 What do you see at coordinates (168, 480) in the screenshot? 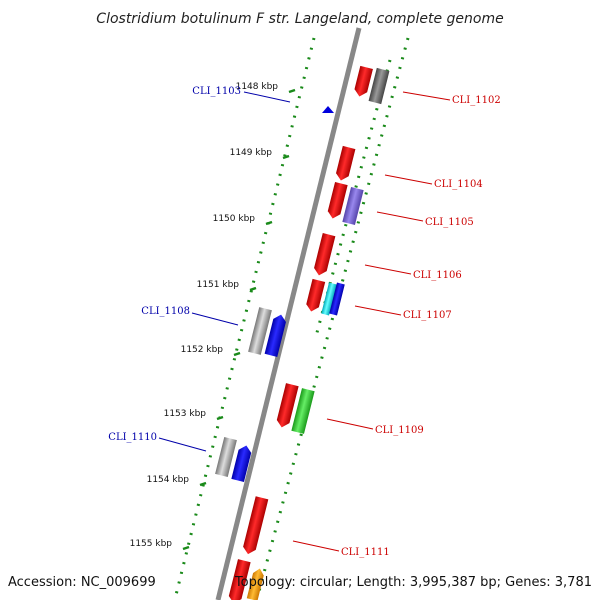
I see `kbp-tick-label: 1154 kbp` at bounding box center [168, 480].